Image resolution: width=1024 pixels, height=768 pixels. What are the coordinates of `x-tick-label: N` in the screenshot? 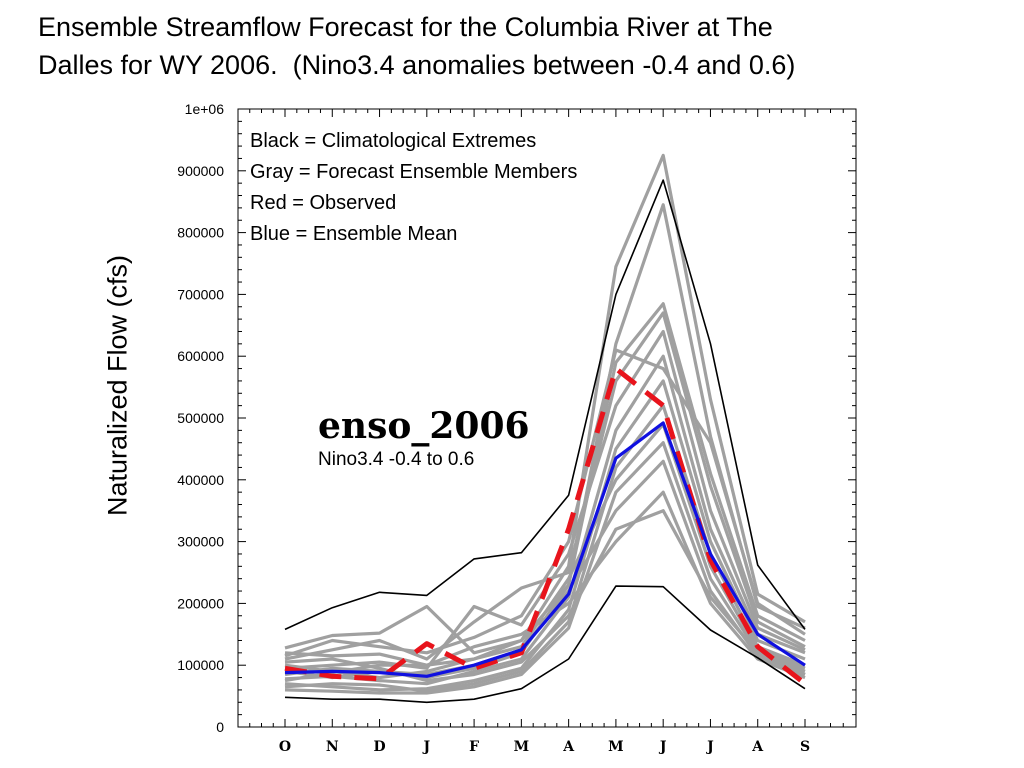 It's located at (332, 747).